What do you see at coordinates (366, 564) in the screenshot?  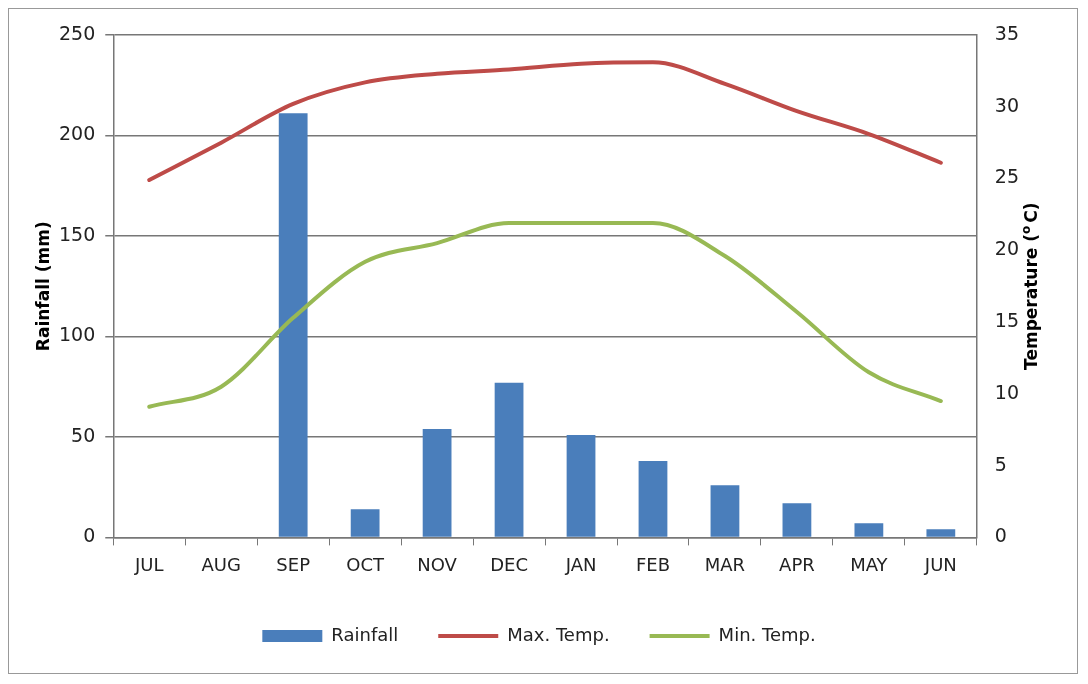 I see `x-tick-label: OCT` at bounding box center [366, 564].